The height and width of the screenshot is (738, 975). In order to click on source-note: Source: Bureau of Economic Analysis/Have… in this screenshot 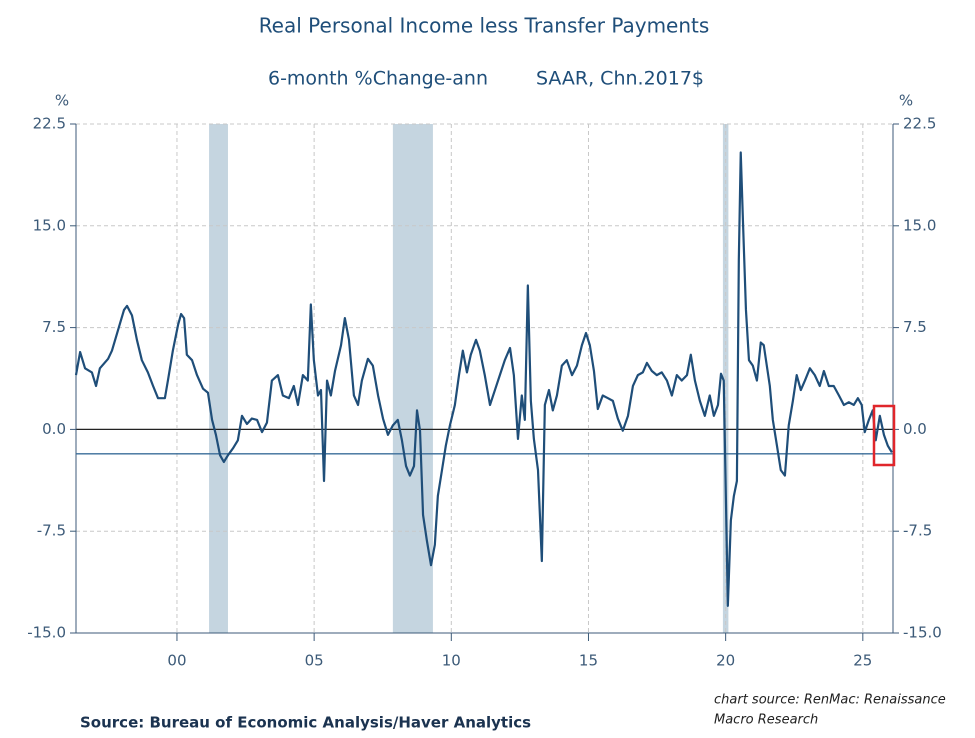, I will do `click(305, 723)`.